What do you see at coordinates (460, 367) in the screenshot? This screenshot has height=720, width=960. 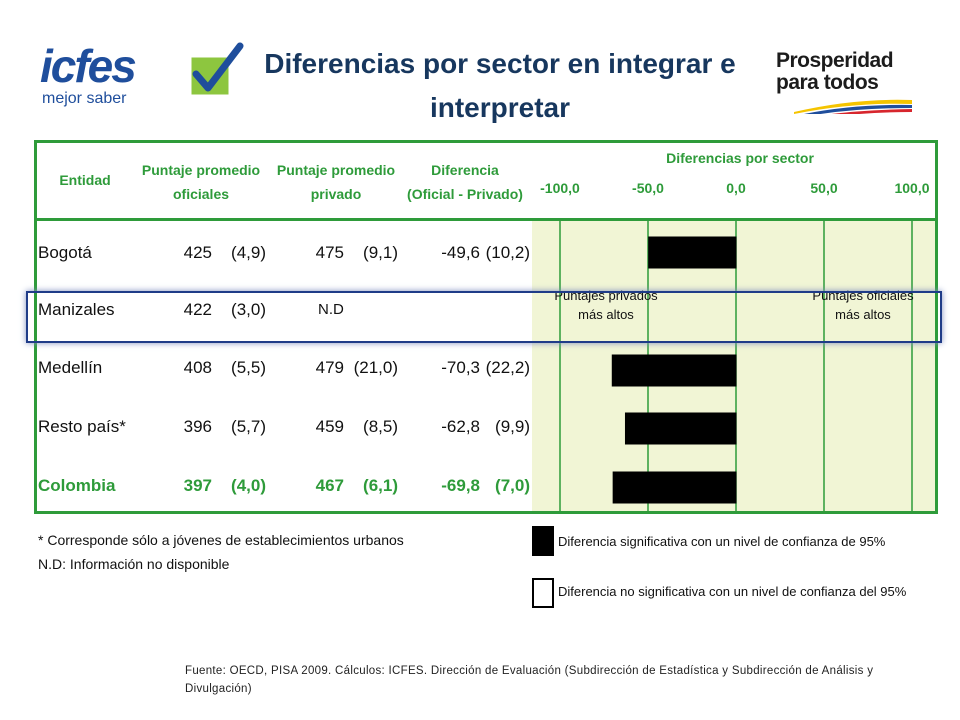 I see `cell-diferencia: -70,3` at bounding box center [460, 367].